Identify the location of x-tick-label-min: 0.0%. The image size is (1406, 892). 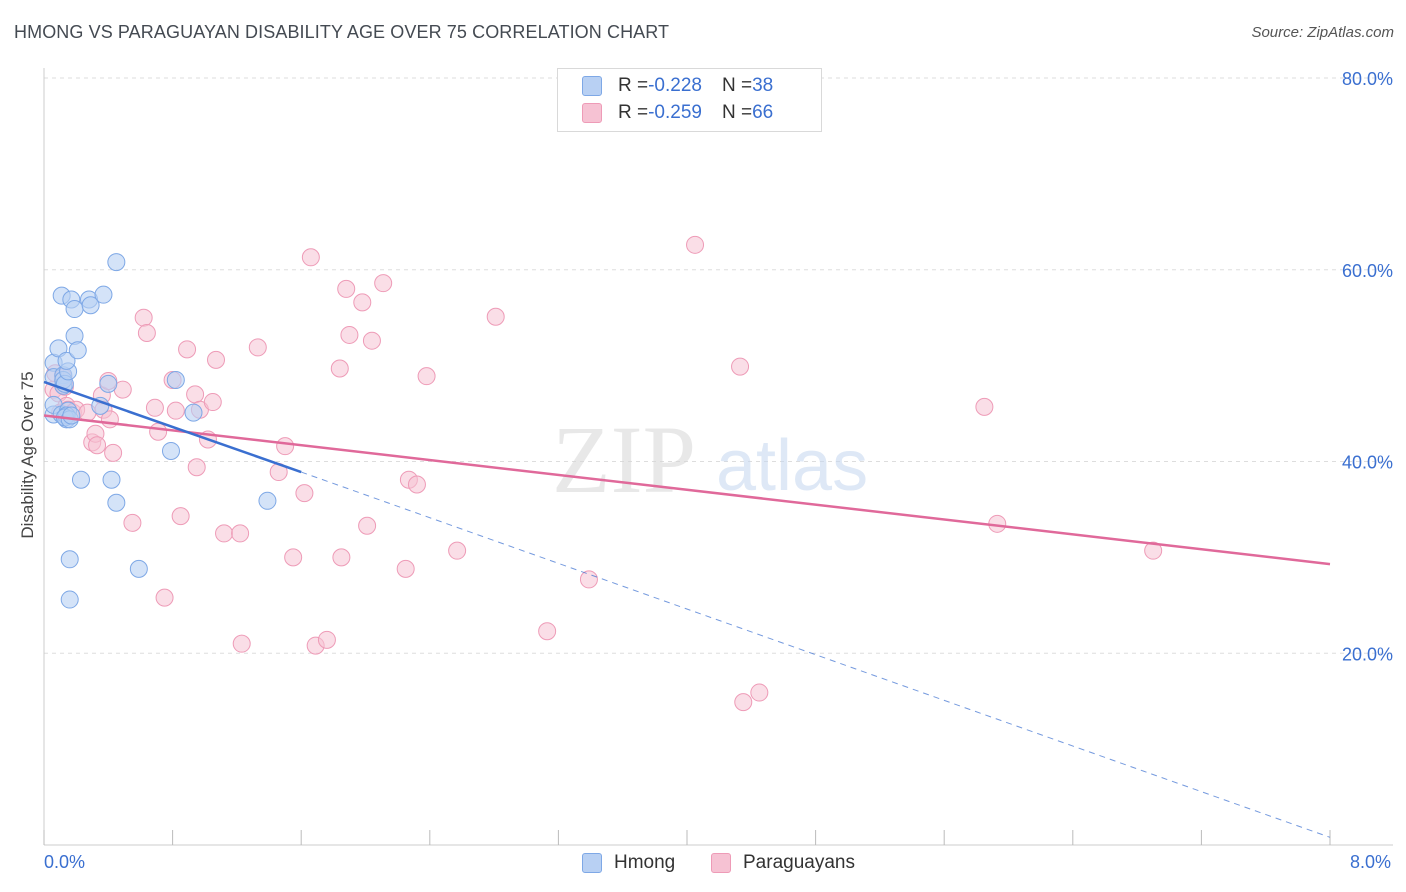
(65, 862).